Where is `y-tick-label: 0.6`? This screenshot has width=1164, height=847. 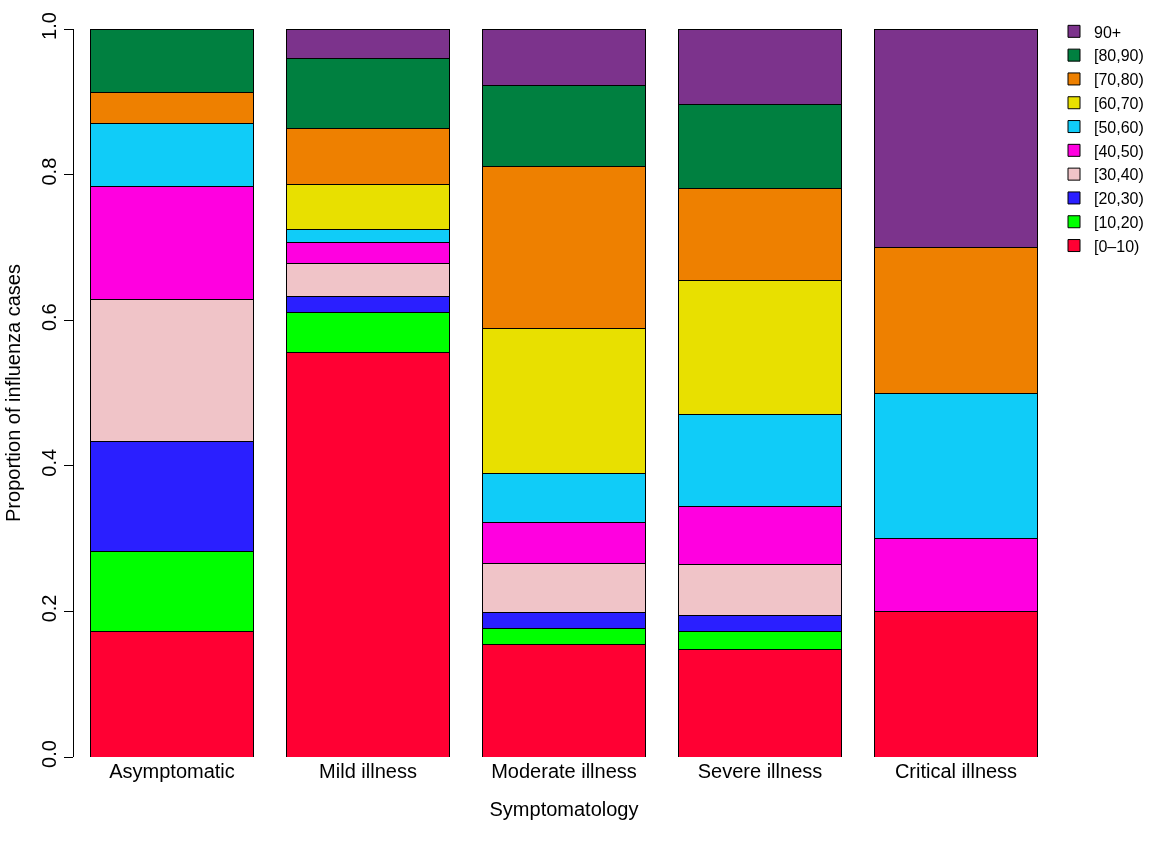
y-tick-label: 0.6 is located at coordinates (49, 317).